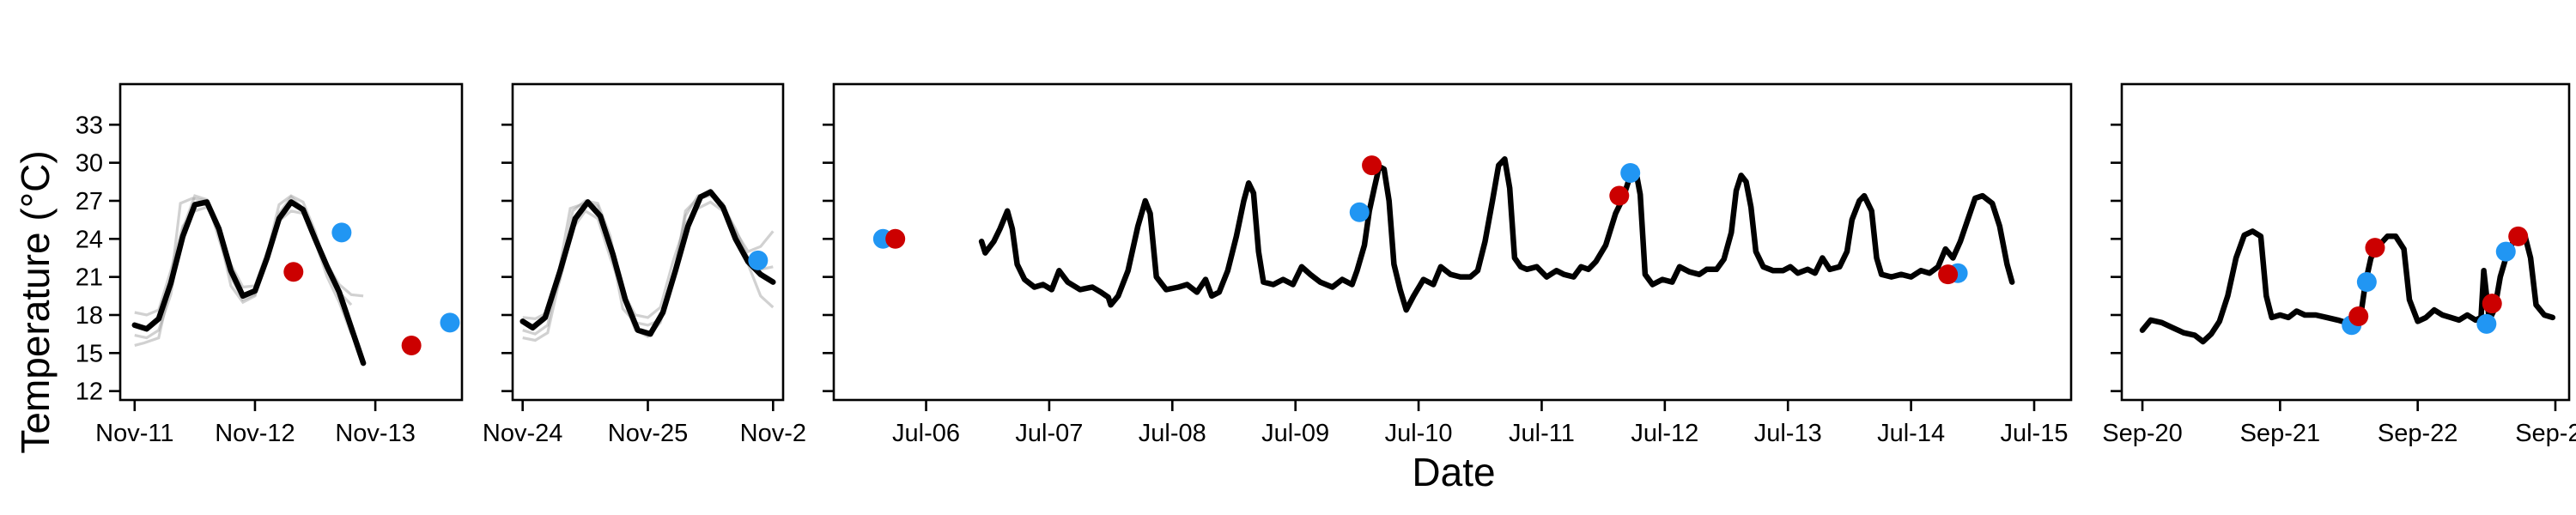 This screenshot has height=515, width=2576. I want to click on x-tick-label: Nov-2, so click(773, 433).